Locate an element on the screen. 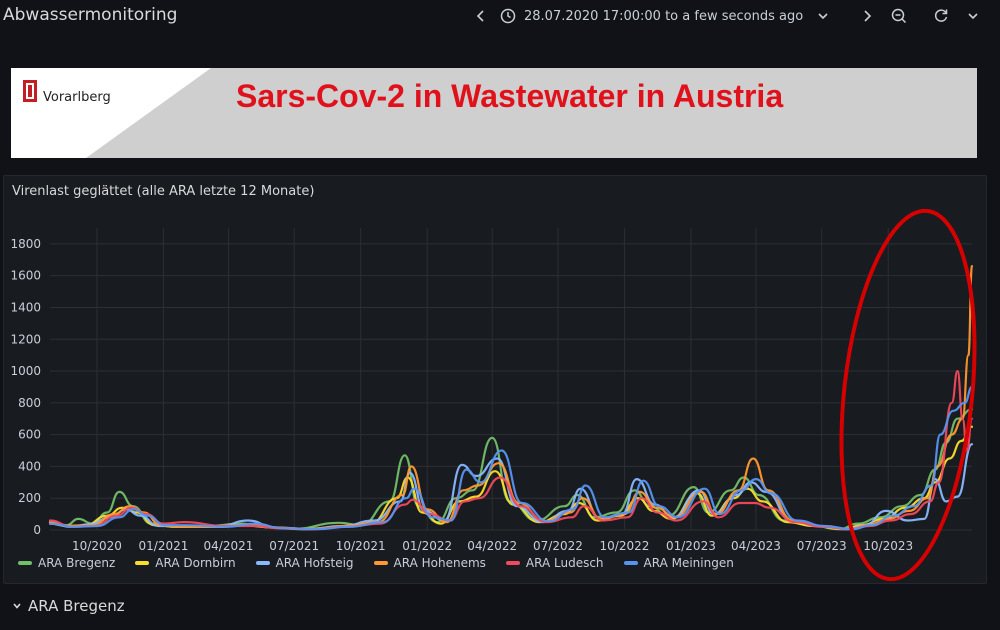  time-range-picker: 28.07.2020 17:00:00 to a few seconds ago is located at coordinates (664, 16).